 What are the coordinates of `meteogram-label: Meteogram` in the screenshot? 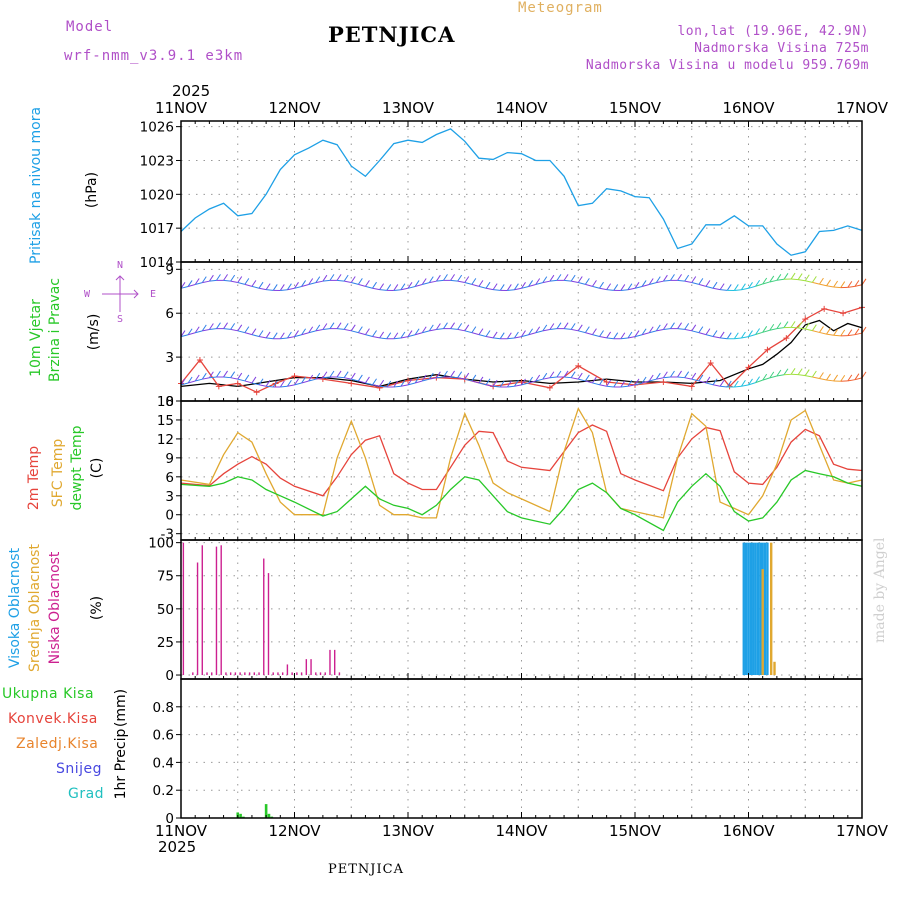 It's located at (560, 8).